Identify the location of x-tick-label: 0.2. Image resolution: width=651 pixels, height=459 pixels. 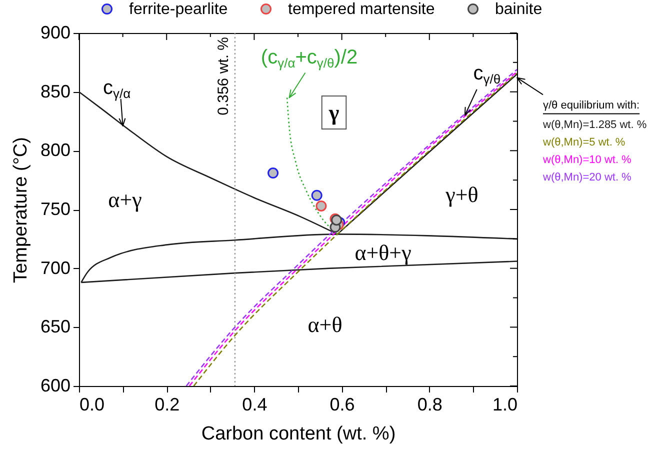
(167, 404).